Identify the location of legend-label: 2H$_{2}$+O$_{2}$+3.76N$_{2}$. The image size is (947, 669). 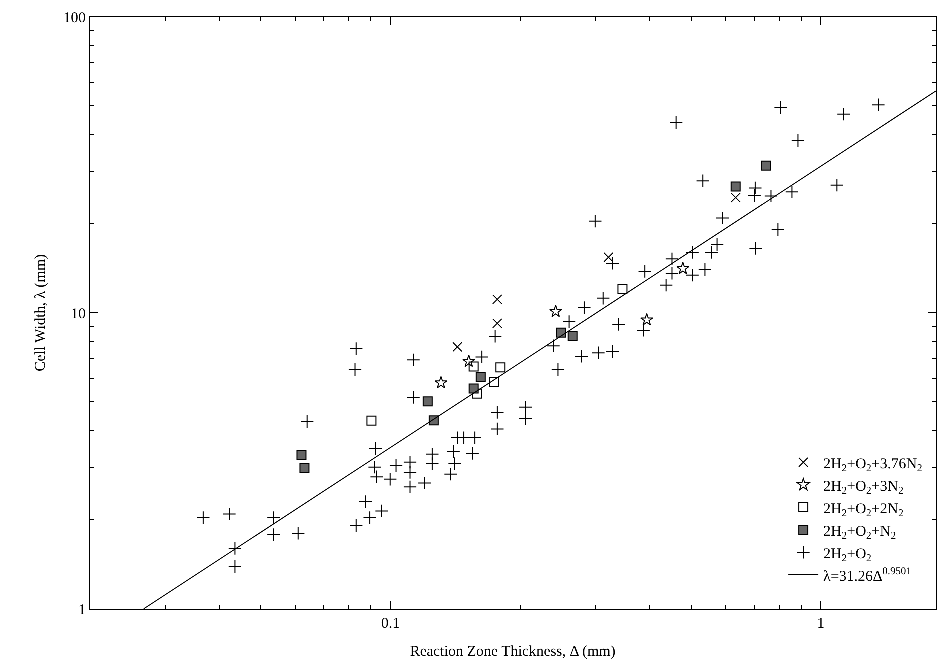
(873, 465).